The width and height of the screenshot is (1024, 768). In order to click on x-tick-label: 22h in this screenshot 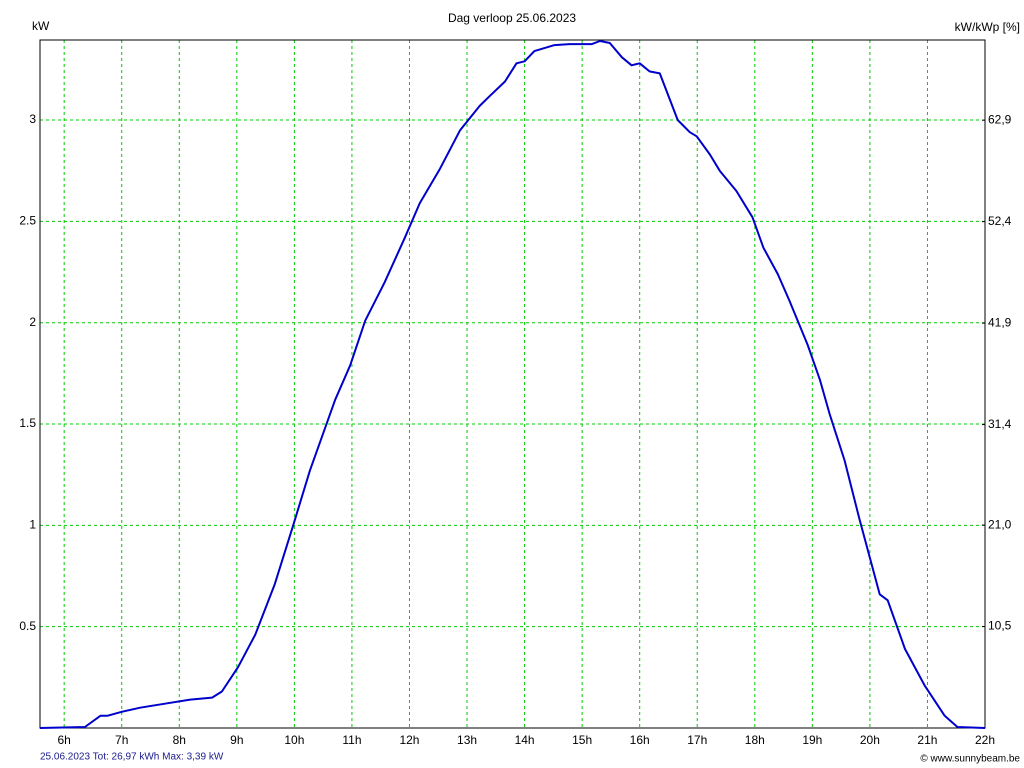, I will do `click(985, 740)`.